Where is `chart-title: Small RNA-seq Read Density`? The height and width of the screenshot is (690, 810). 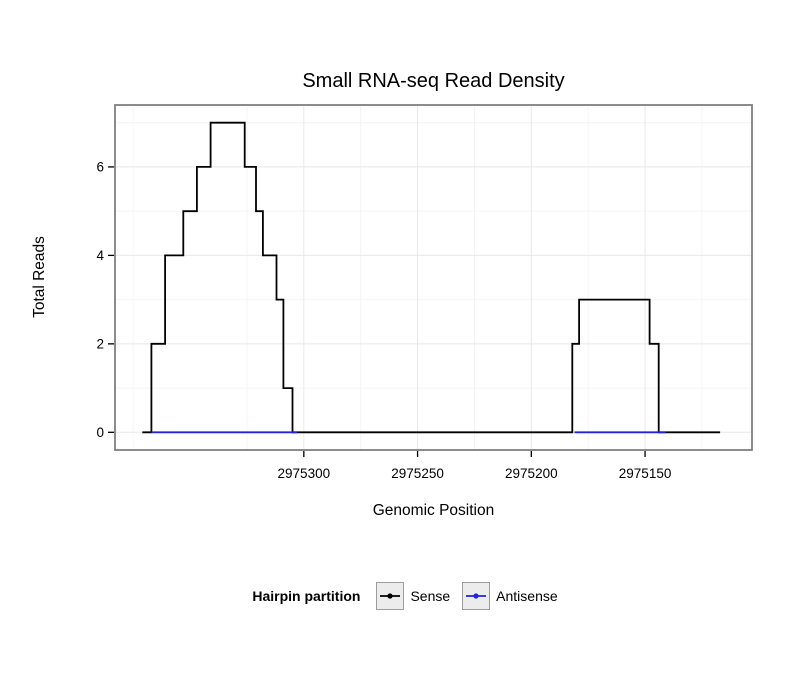
chart-title: Small RNA-seq Read Density is located at coordinates (433, 81).